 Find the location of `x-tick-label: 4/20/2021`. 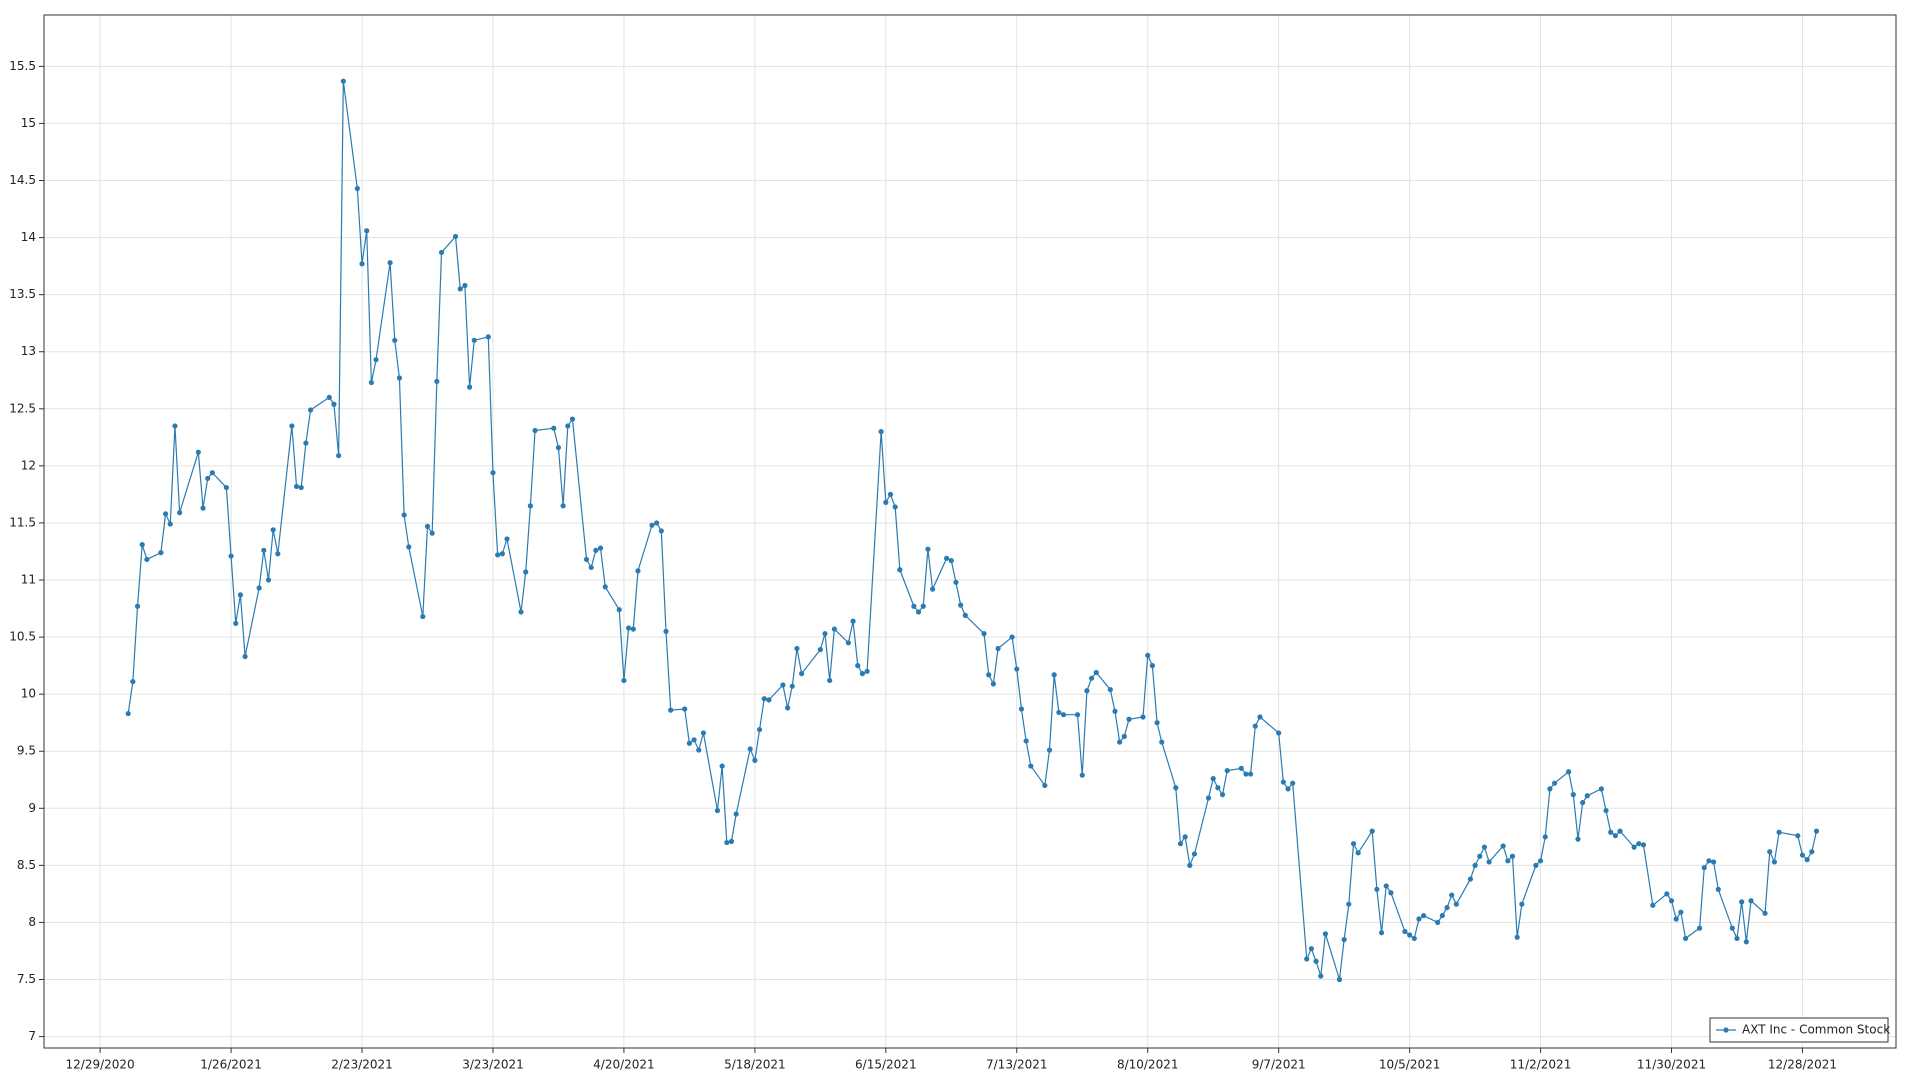

x-tick-label: 4/20/2021 is located at coordinates (624, 1065).